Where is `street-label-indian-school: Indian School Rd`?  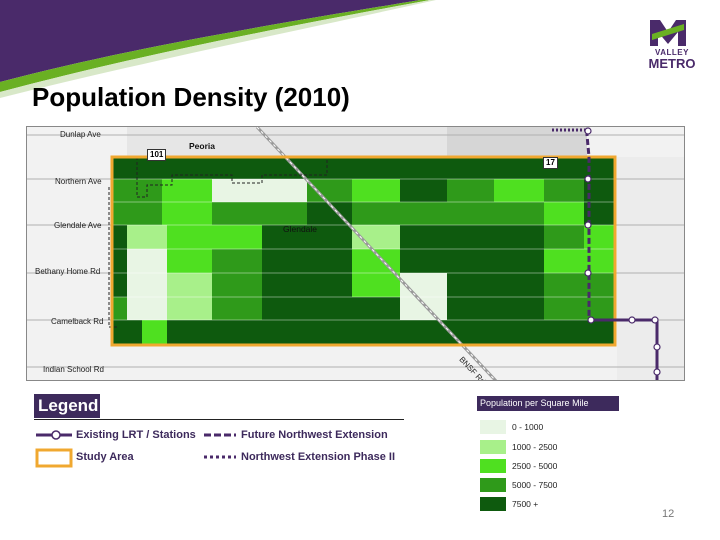 street-label-indian-school: Indian School Rd is located at coordinates (73, 369).